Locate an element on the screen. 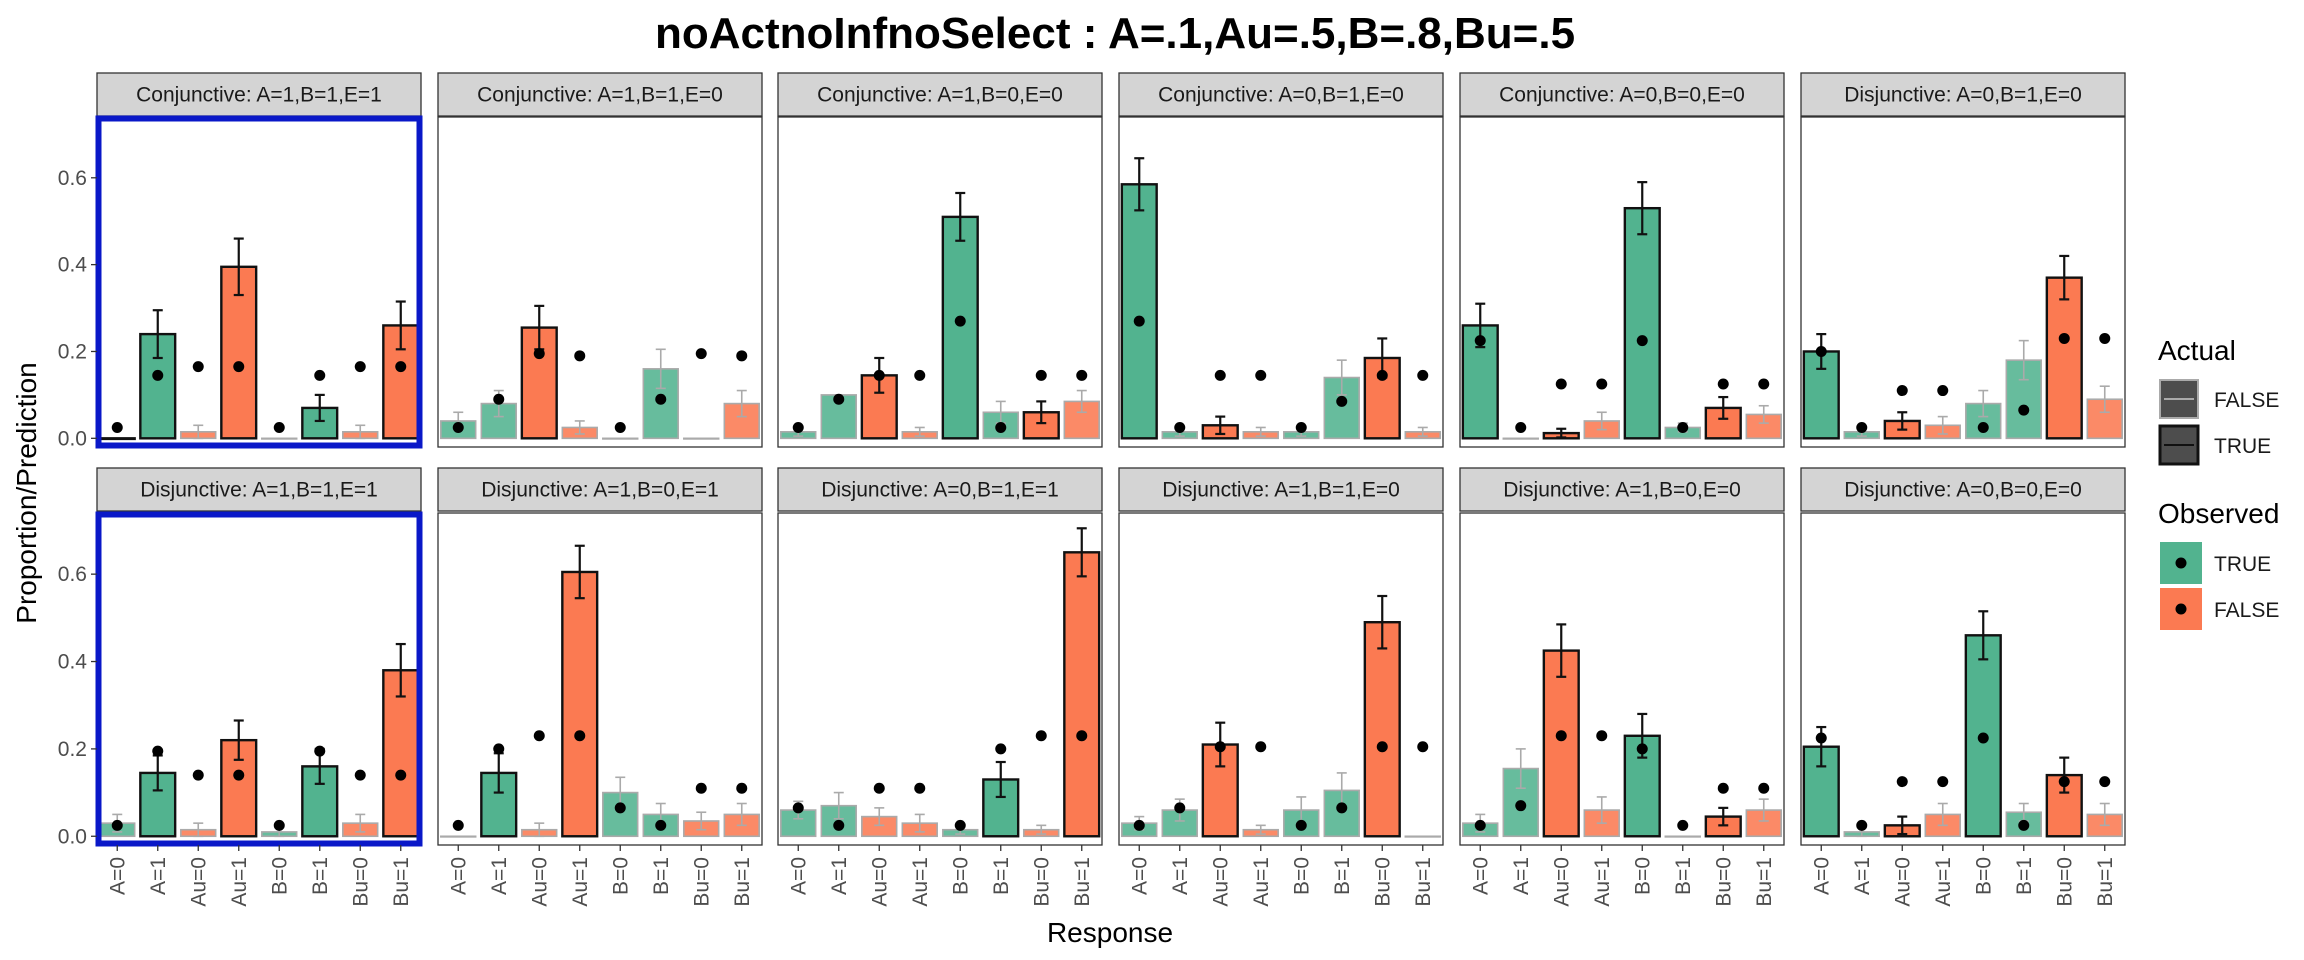  facet-panel: Conjunctive: A=1,B=0,E=0 is located at coordinates (940, 260).